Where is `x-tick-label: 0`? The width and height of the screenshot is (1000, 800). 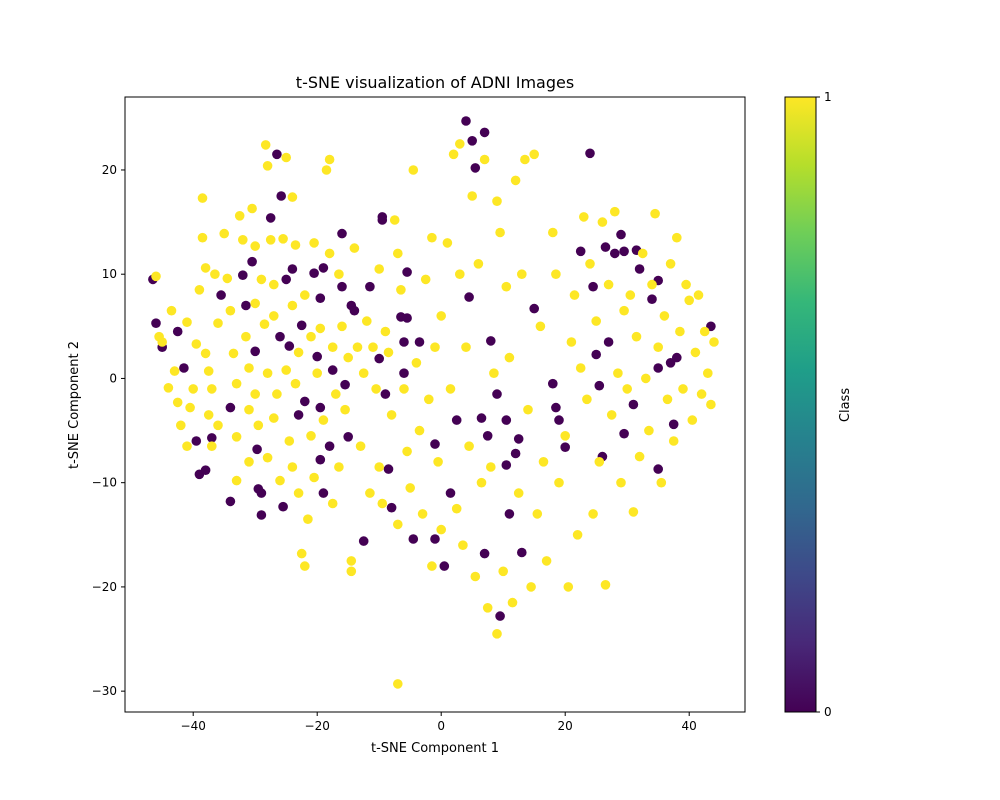
x-tick-label: 0 is located at coordinates (441, 726).